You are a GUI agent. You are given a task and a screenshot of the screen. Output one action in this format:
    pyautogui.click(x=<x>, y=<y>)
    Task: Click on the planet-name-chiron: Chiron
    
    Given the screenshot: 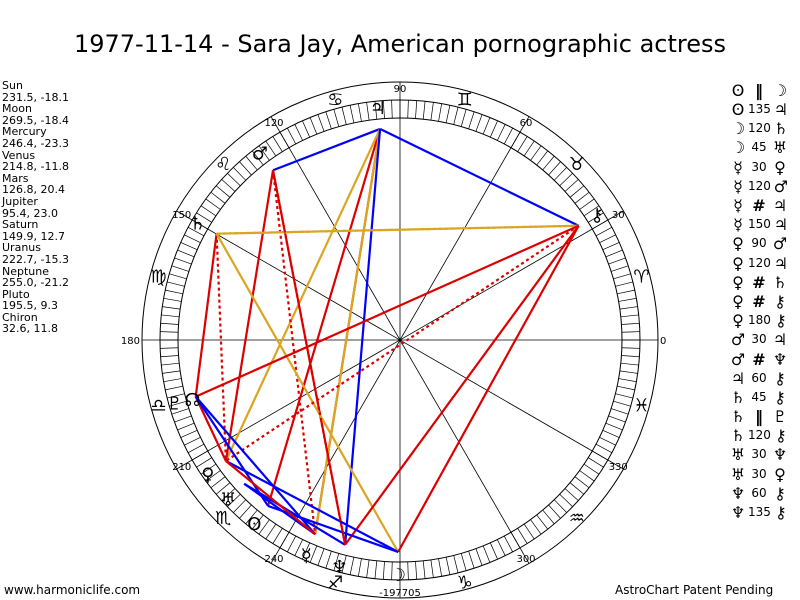 What is the action you would take?
    pyautogui.click(x=20, y=317)
    